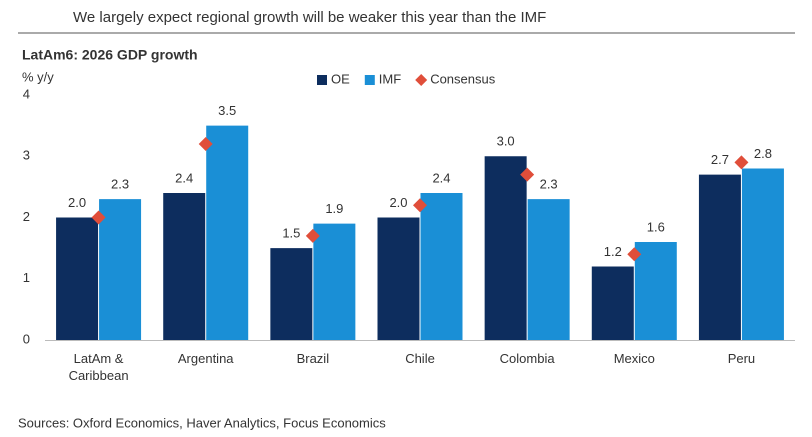  Describe the element at coordinates (741, 358) in the screenshot. I see `x-tick-label: Peru` at that location.